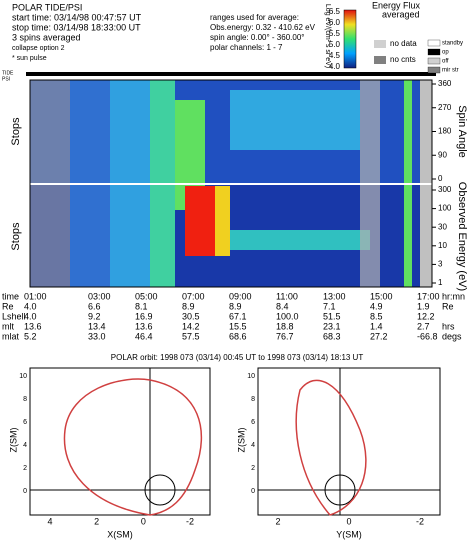 The height and width of the screenshot is (552, 474). What do you see at coordinates (376, 326) in the screenshot?
I see `table-cell: 1.4` at bounding box center [376, 326].